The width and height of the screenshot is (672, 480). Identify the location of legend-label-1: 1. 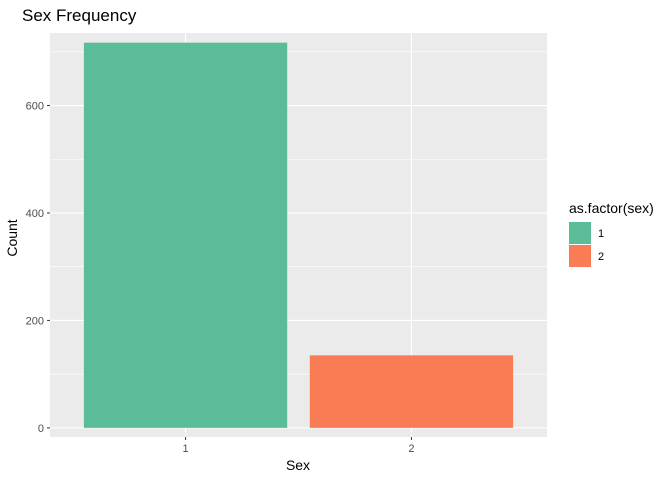
(601, 234).